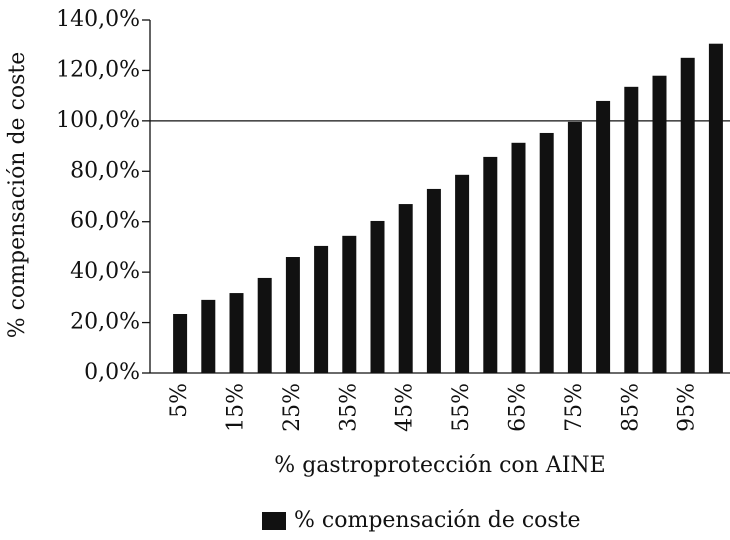 Image resolution: width=730 pixels, height=540 pixels. What do you see at coordinates (112, 372) in the screenshot?
I see `y-tick-label: 0,0%` at bounding box center [112, 372].